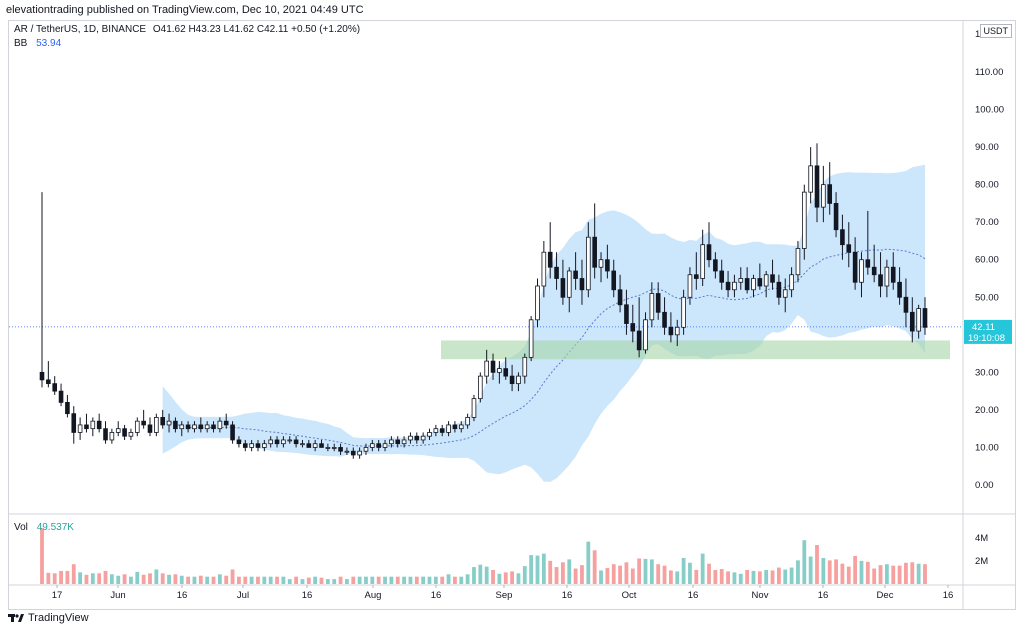  I want to click on current-price-tag, so click(988, 331).